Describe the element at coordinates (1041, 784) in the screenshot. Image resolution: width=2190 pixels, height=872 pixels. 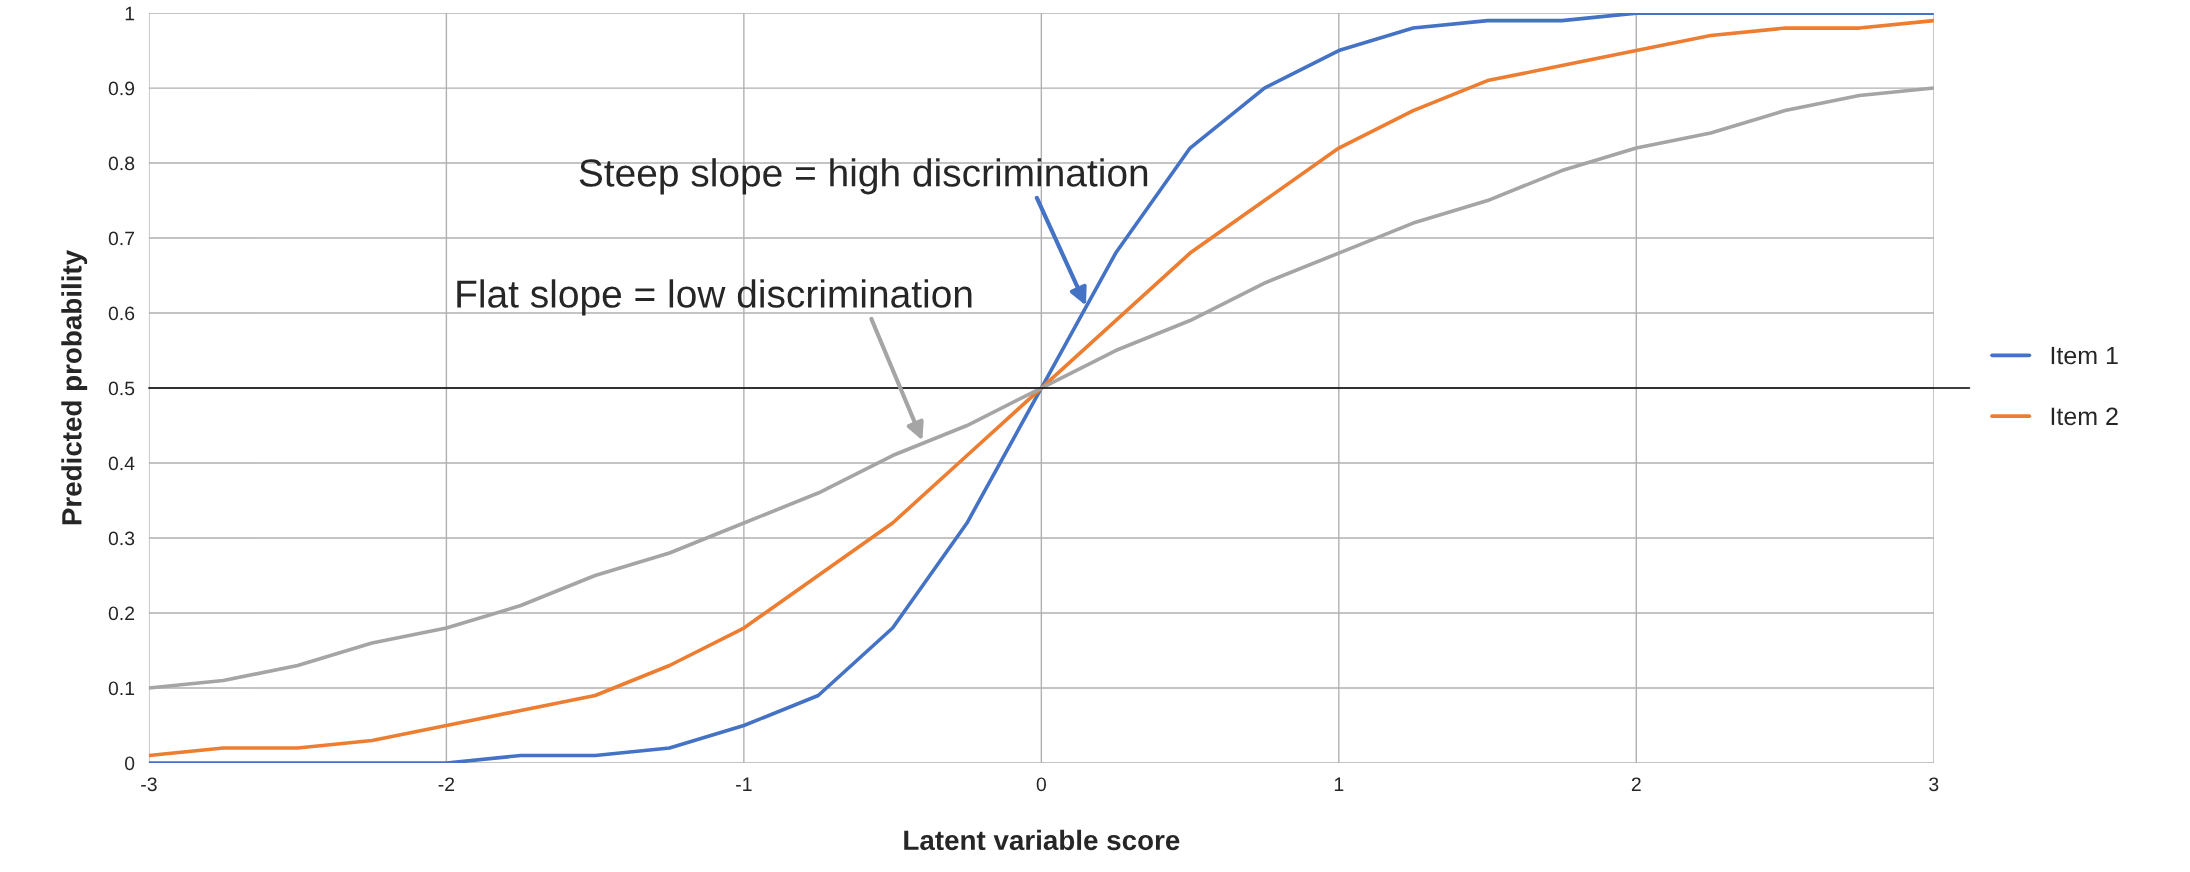
I see `x-tick-label: 0` at that location.